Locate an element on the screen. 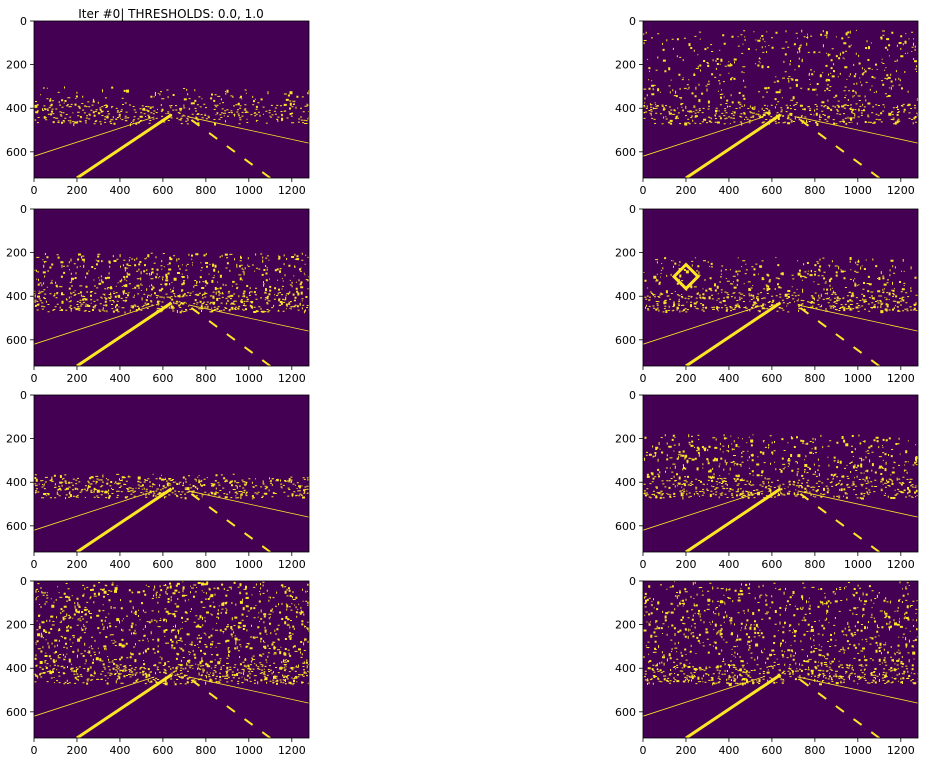 The width and height of the screenshot is (928, 761). panel-r3c1: 0 200 400 600 800 1000 1200 0 200 400 600 is located at coordinates (158, 480).